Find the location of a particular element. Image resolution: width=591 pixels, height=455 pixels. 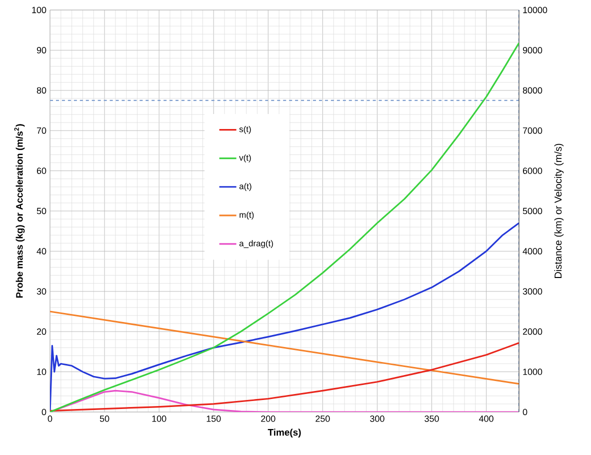

y2-tick-label: 2000 is located at coordinates (532, 331).